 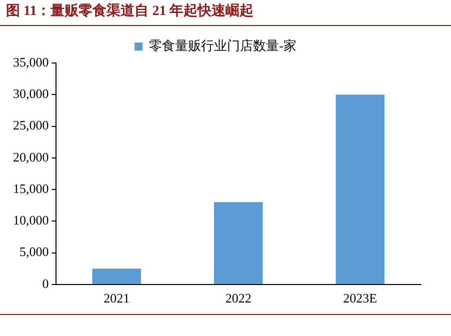 I want to click on x-tick-label: 2022, so click(x=238, y=298).